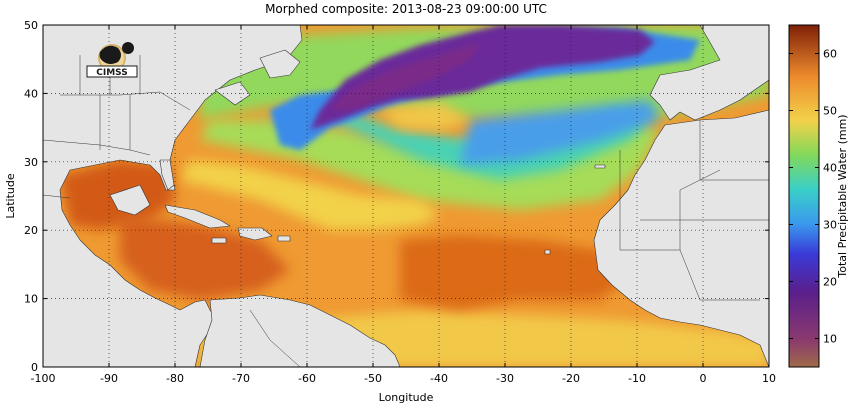  I want to click on y-tick-label: 20, so click(31, 230).